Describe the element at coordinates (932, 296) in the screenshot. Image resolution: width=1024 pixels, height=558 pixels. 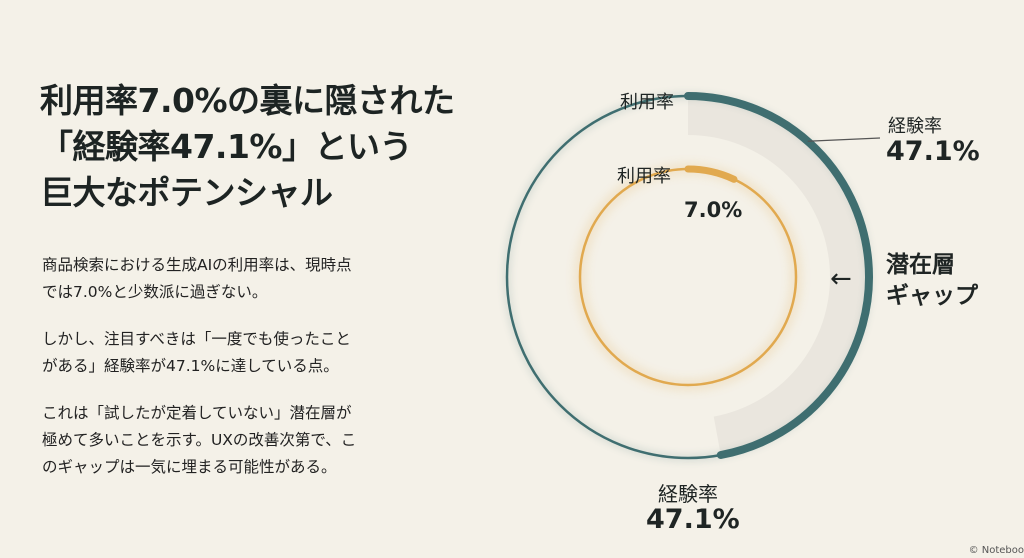
I see `gap-label-line: ギャップ` at that location.